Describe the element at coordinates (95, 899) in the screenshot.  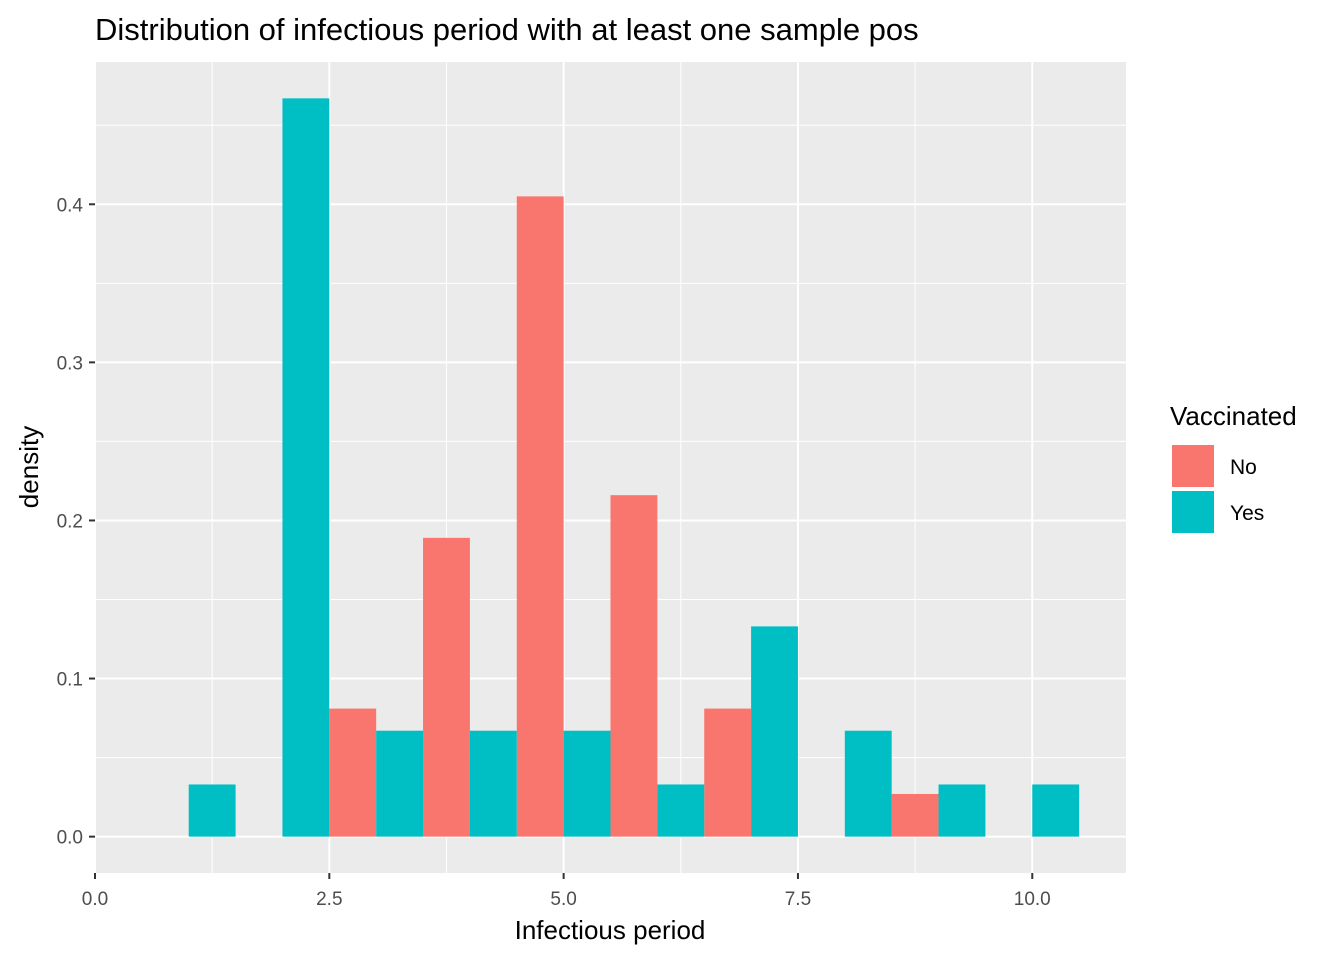
I see `x-tick-label: 0.0` at that location.